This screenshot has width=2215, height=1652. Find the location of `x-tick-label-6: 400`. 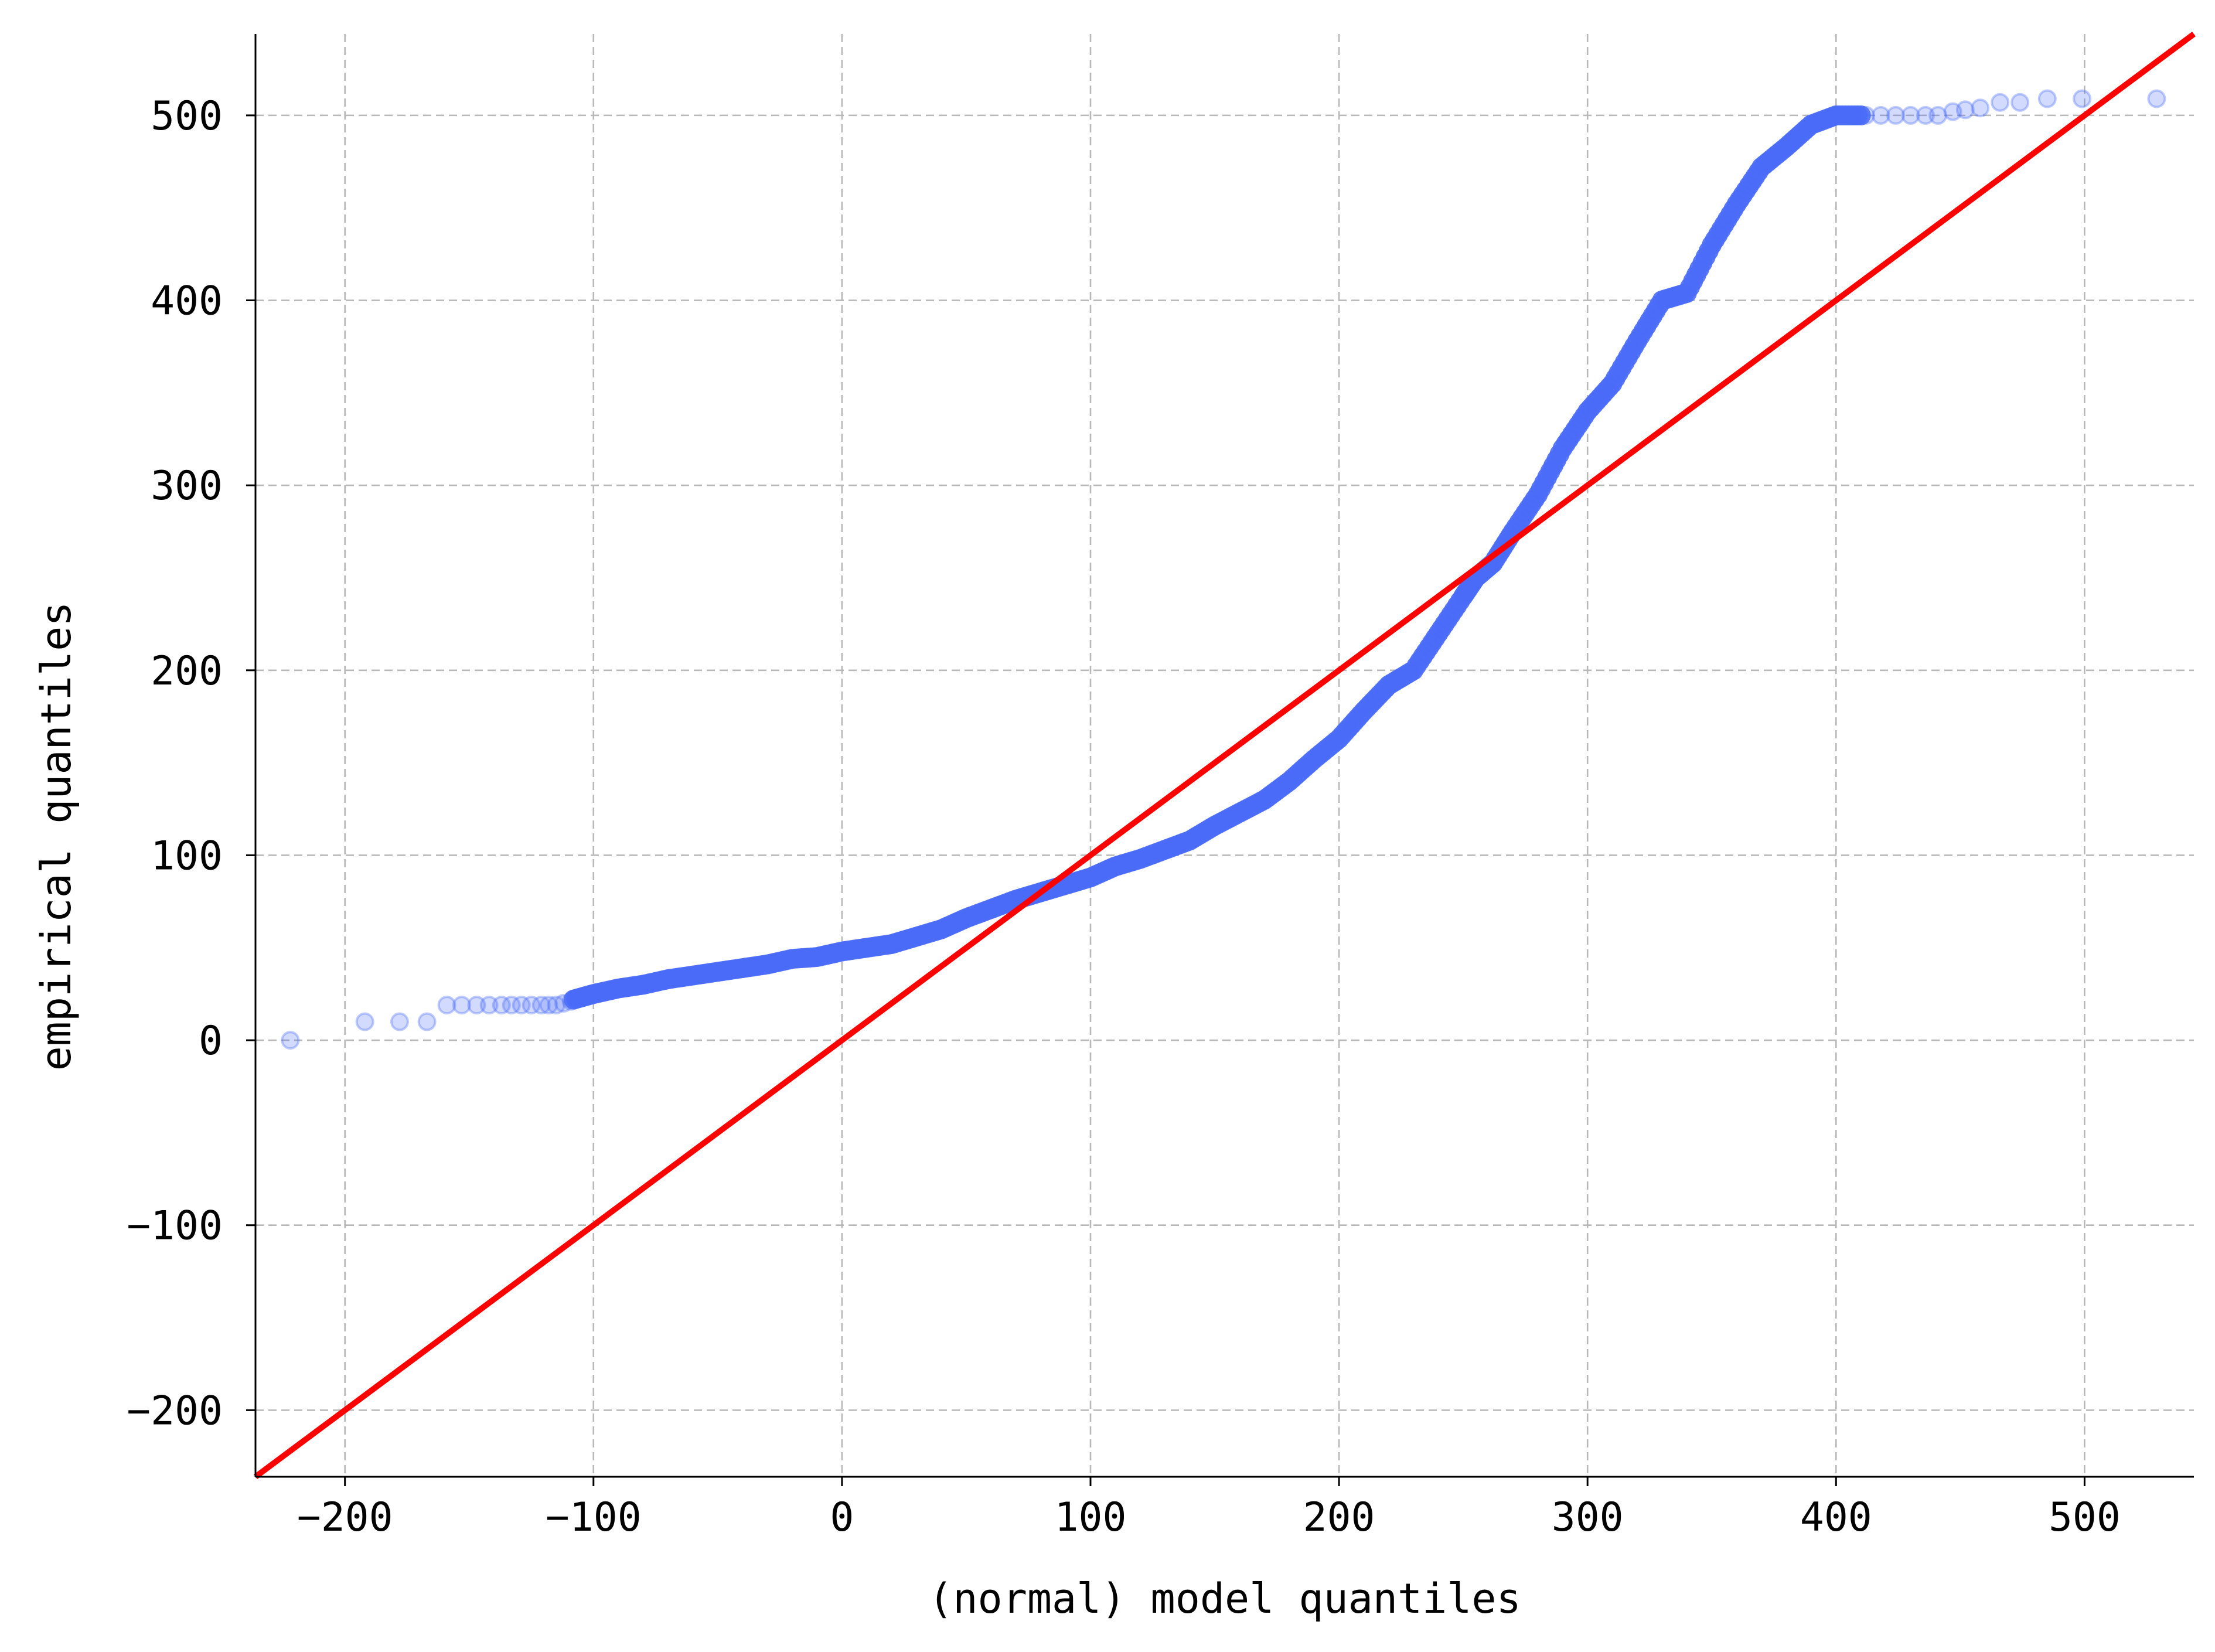

x-tick-label-6: 400 is located at coordinates (1836, 1517).